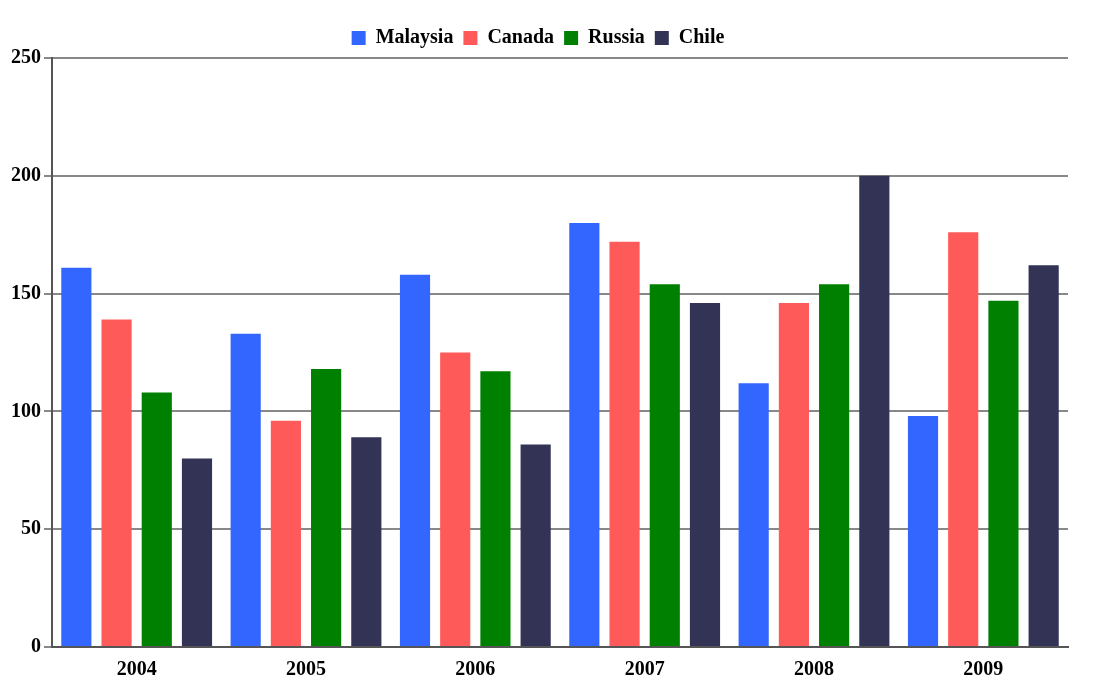 The width and height of the screenshot is (1098, 695). Describe the element at coordinates (814, 668) in the screenshot. I see `x-tick-label: 2008` at that location.